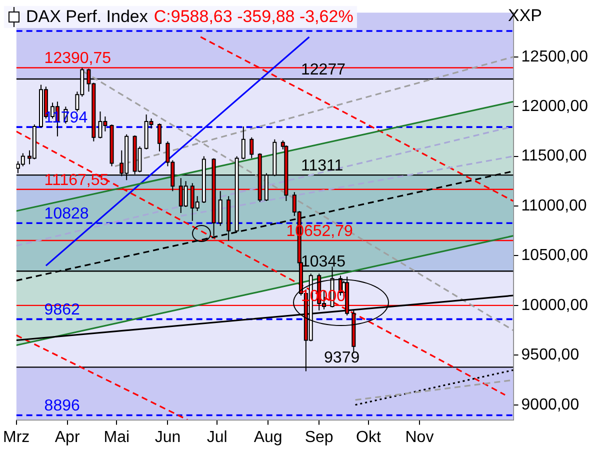 The width and height of the screenshot is (595, 450). What do you see at coordinates (76, 180) in the screenshot?
I see `annotation: 11167,55` at bounding box center [76, 180].